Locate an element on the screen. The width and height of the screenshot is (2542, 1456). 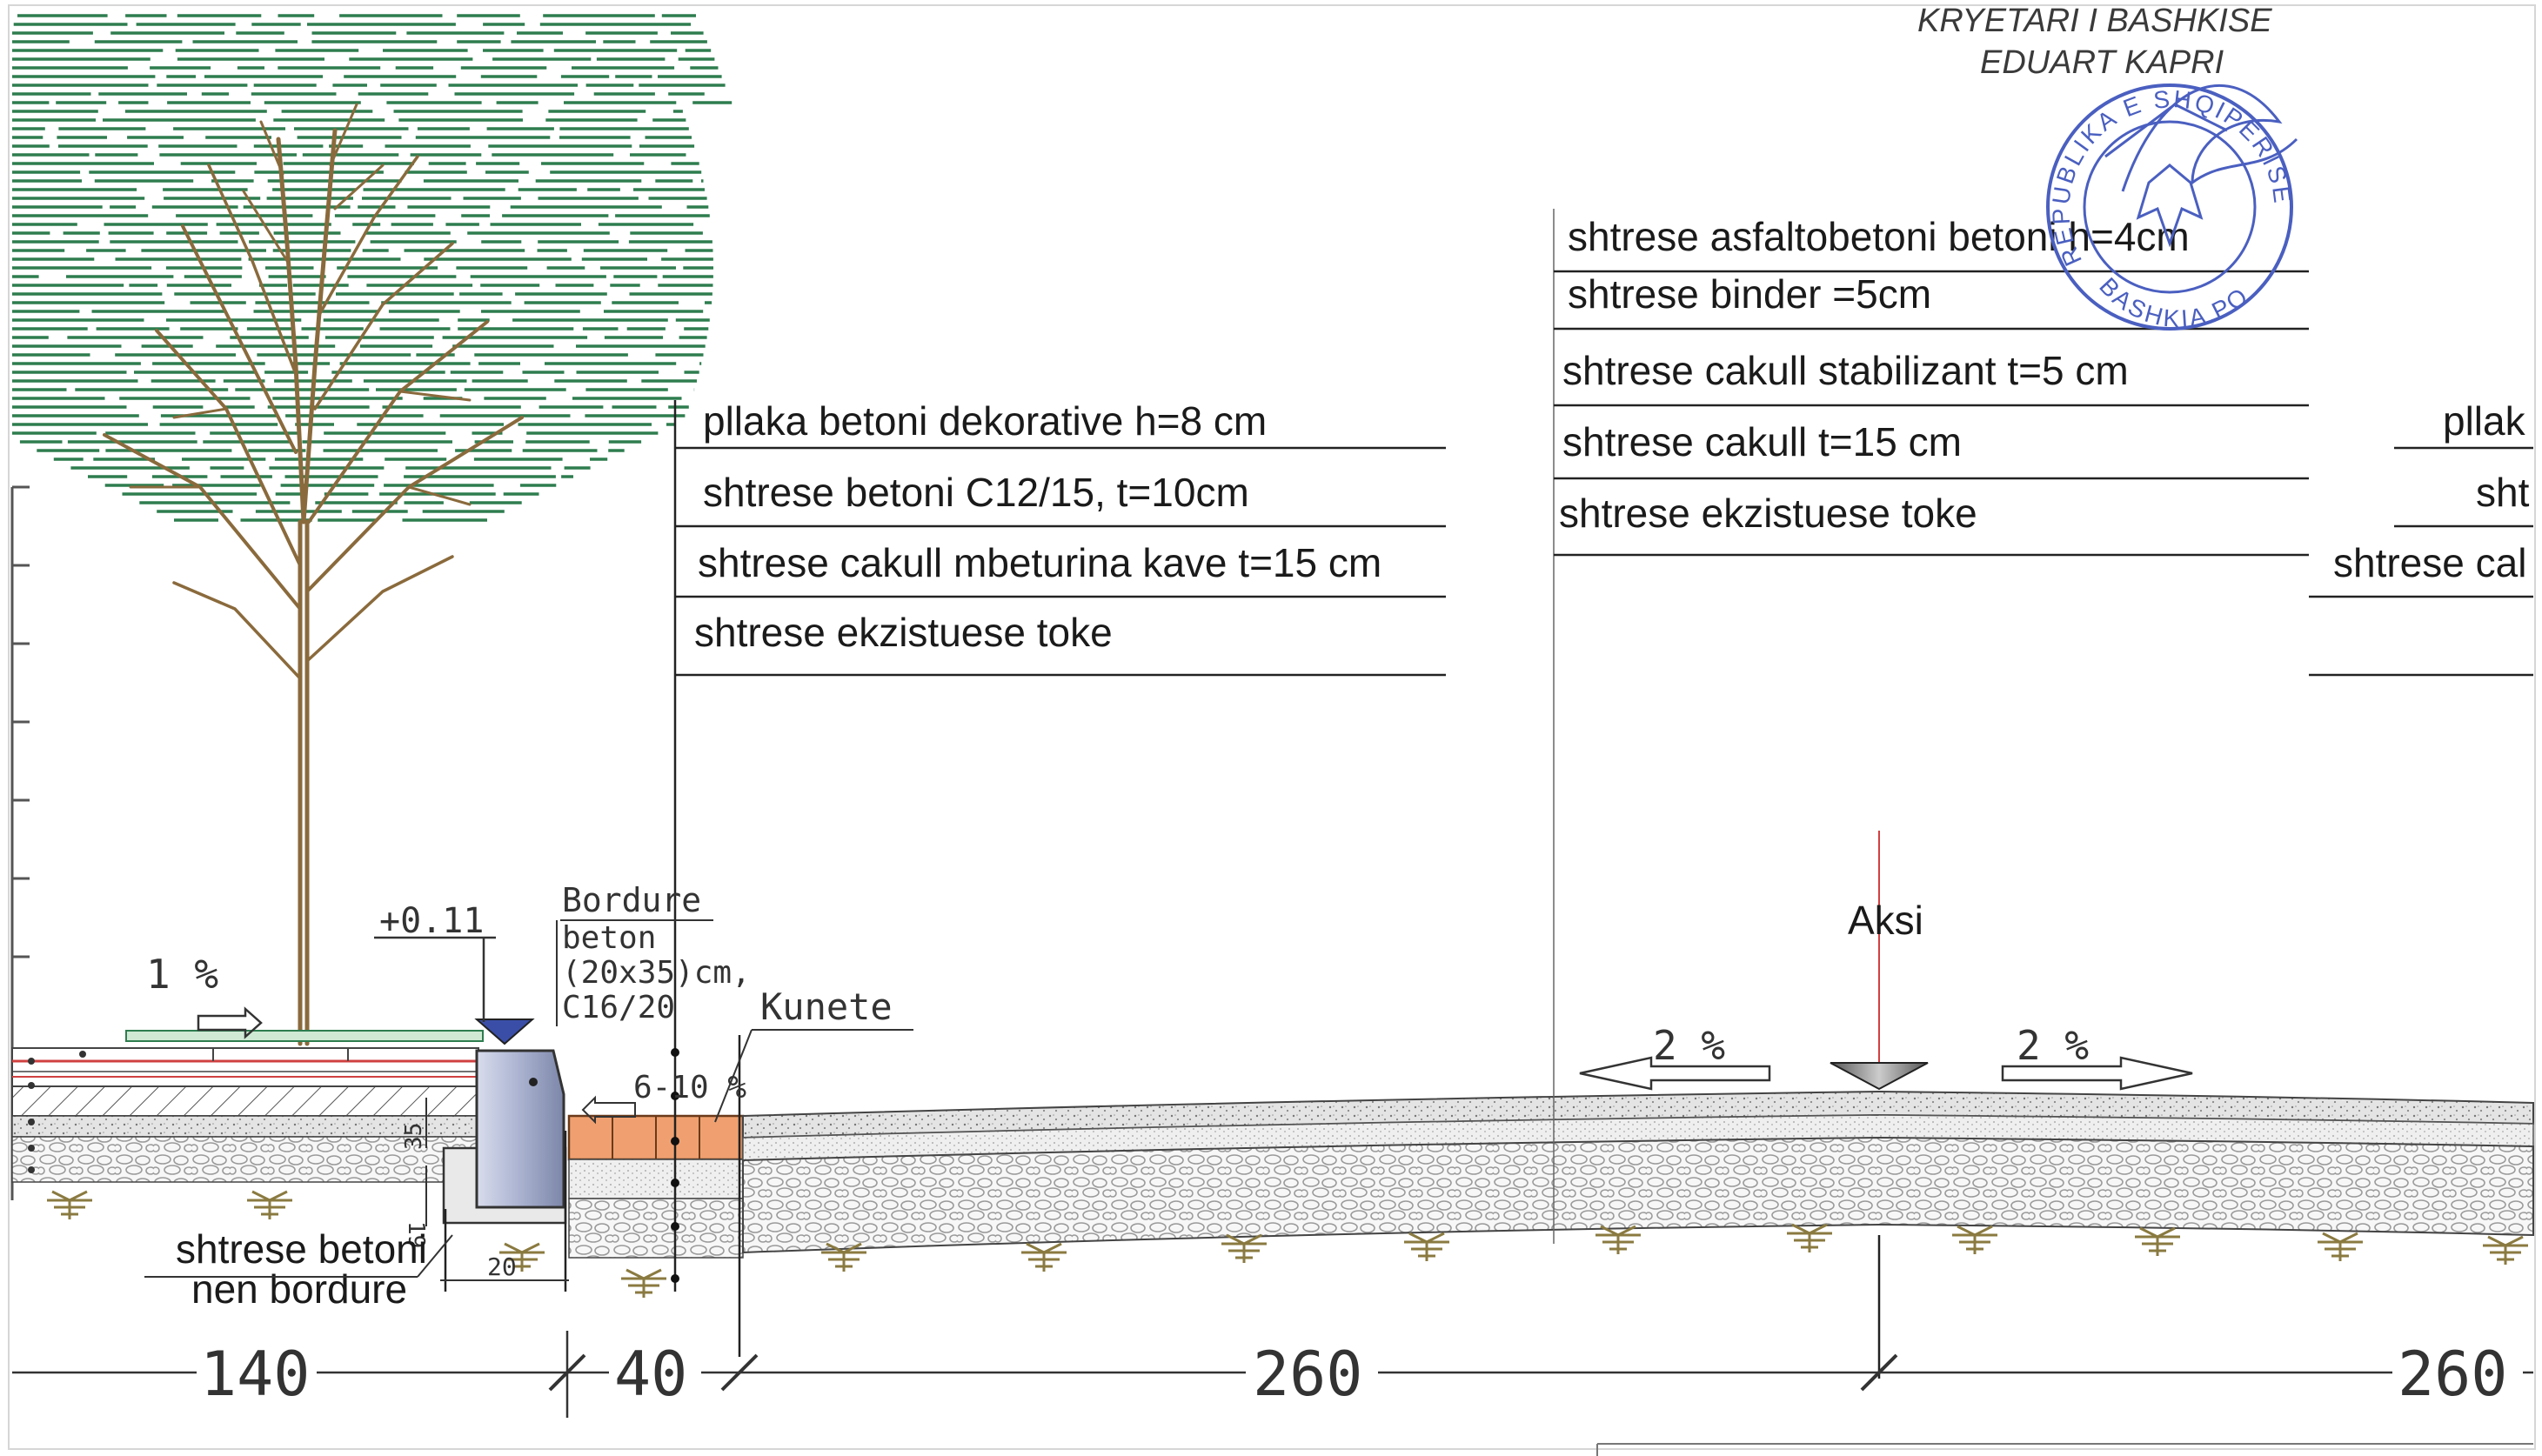
sidewalk-layer-3: shtrese cakull mbeturina kave t=15 cm is located at coordinates (1039, 562).